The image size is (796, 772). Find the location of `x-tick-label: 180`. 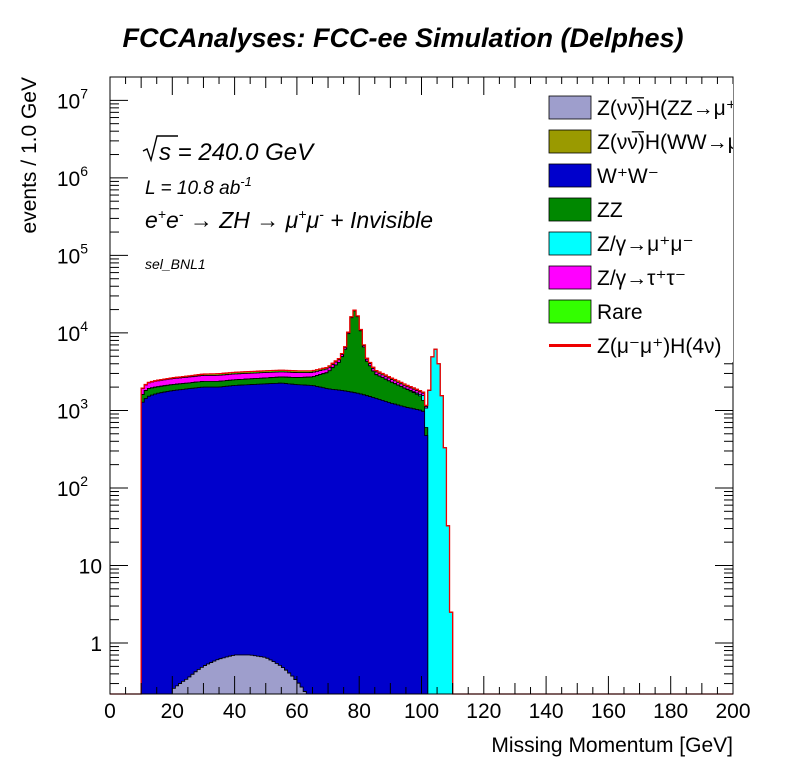

x-tick-label: 180 is located at coordinates (670, 711).